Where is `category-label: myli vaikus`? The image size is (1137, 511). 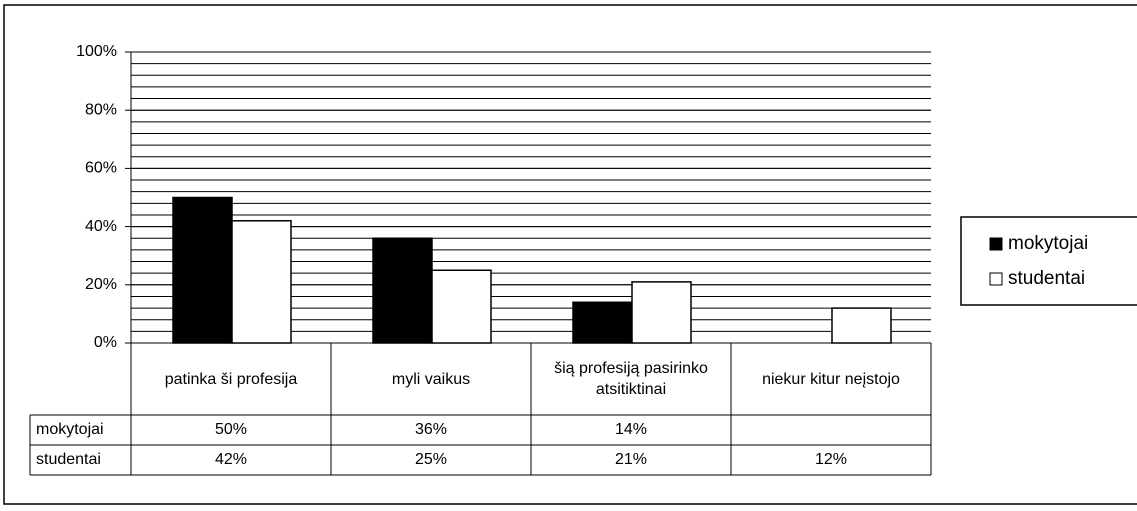
category-label: myli vaikus is located at coordinates (431, 379).